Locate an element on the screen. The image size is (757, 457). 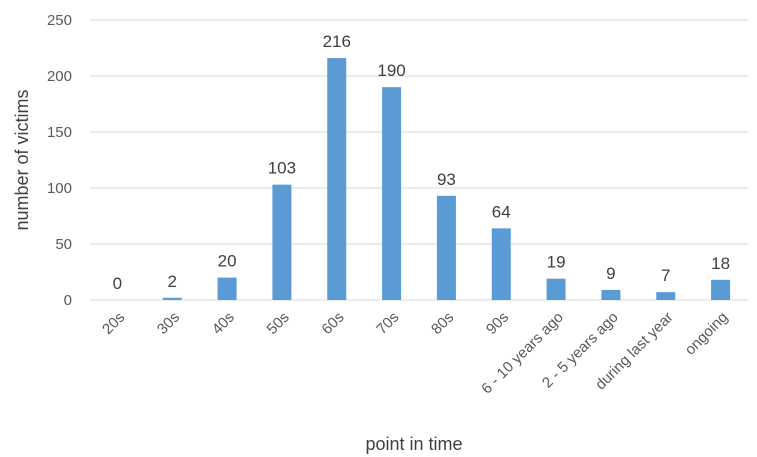
y-axis-ticks: 0 50 100 150 200 250 is located at coordinates (59, 160).